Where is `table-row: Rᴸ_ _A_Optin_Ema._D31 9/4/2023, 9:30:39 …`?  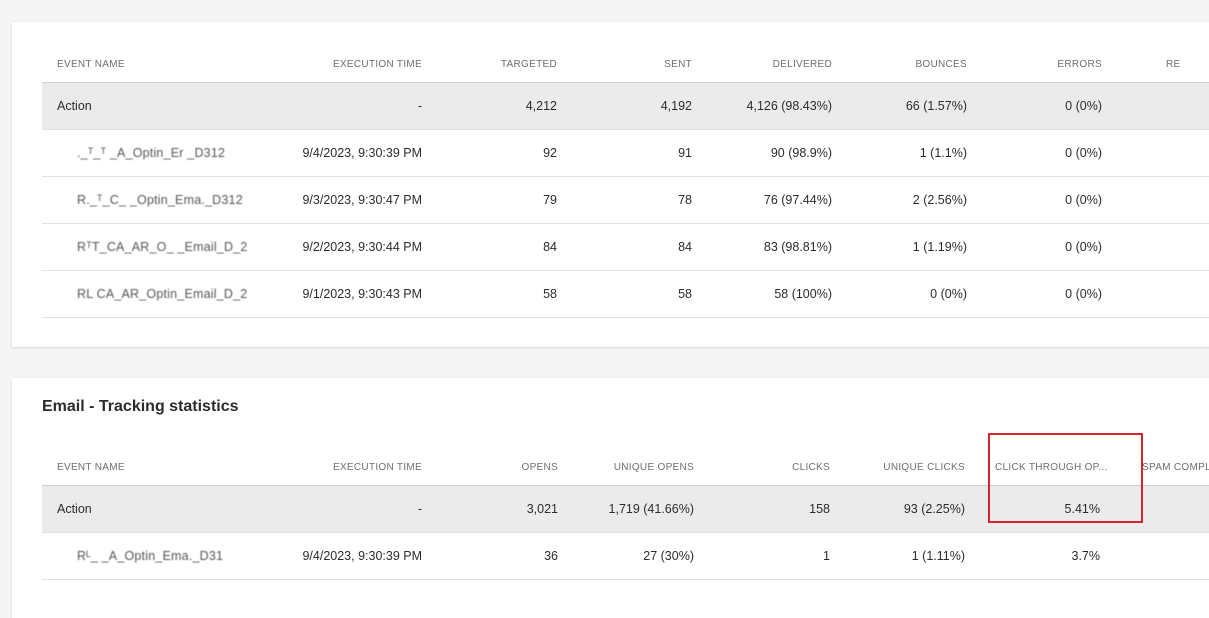 table-row: Rᴸ_ _A_Optin_Ema._D31 9/4/2023, 9:30:39 … is located at coordinates (625, 556).